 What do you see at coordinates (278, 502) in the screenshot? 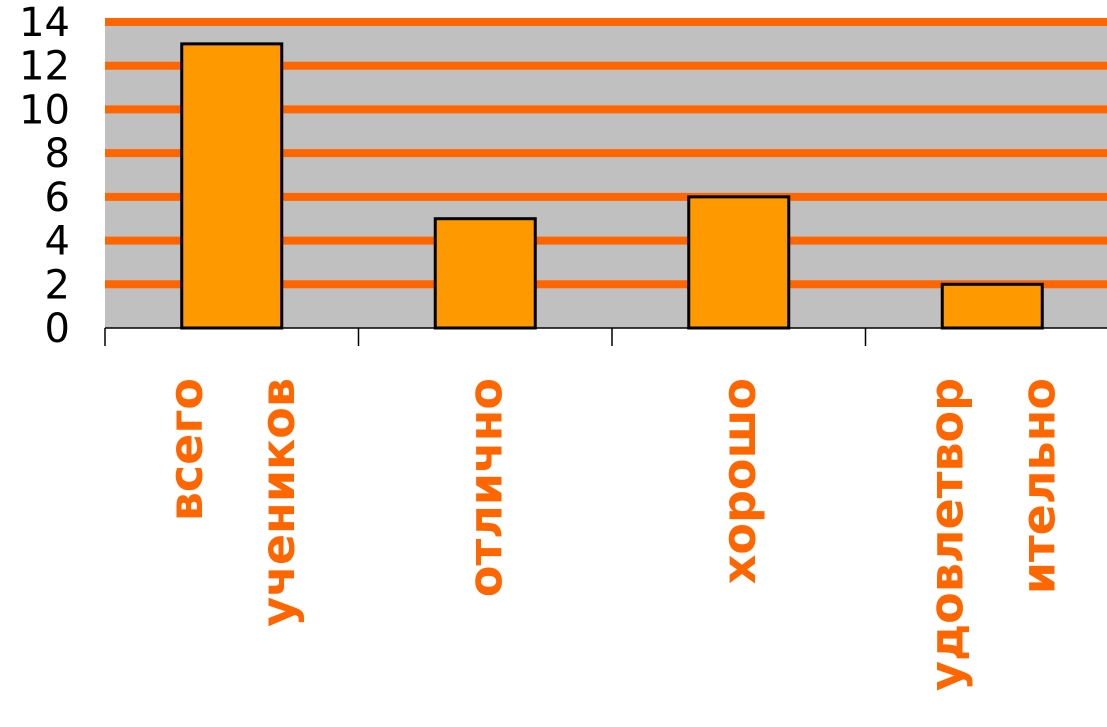
I see `category-label: учеников` at bounding box center [278, 502].